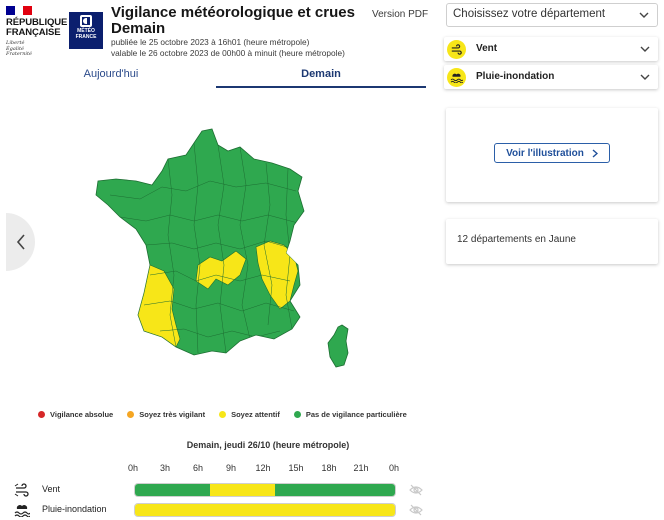 The image size is (664, 520). Describe the element at coordinates (356, 414) in the screenshot. I see `legend-label: Pas de vigilance particulière` at that location.